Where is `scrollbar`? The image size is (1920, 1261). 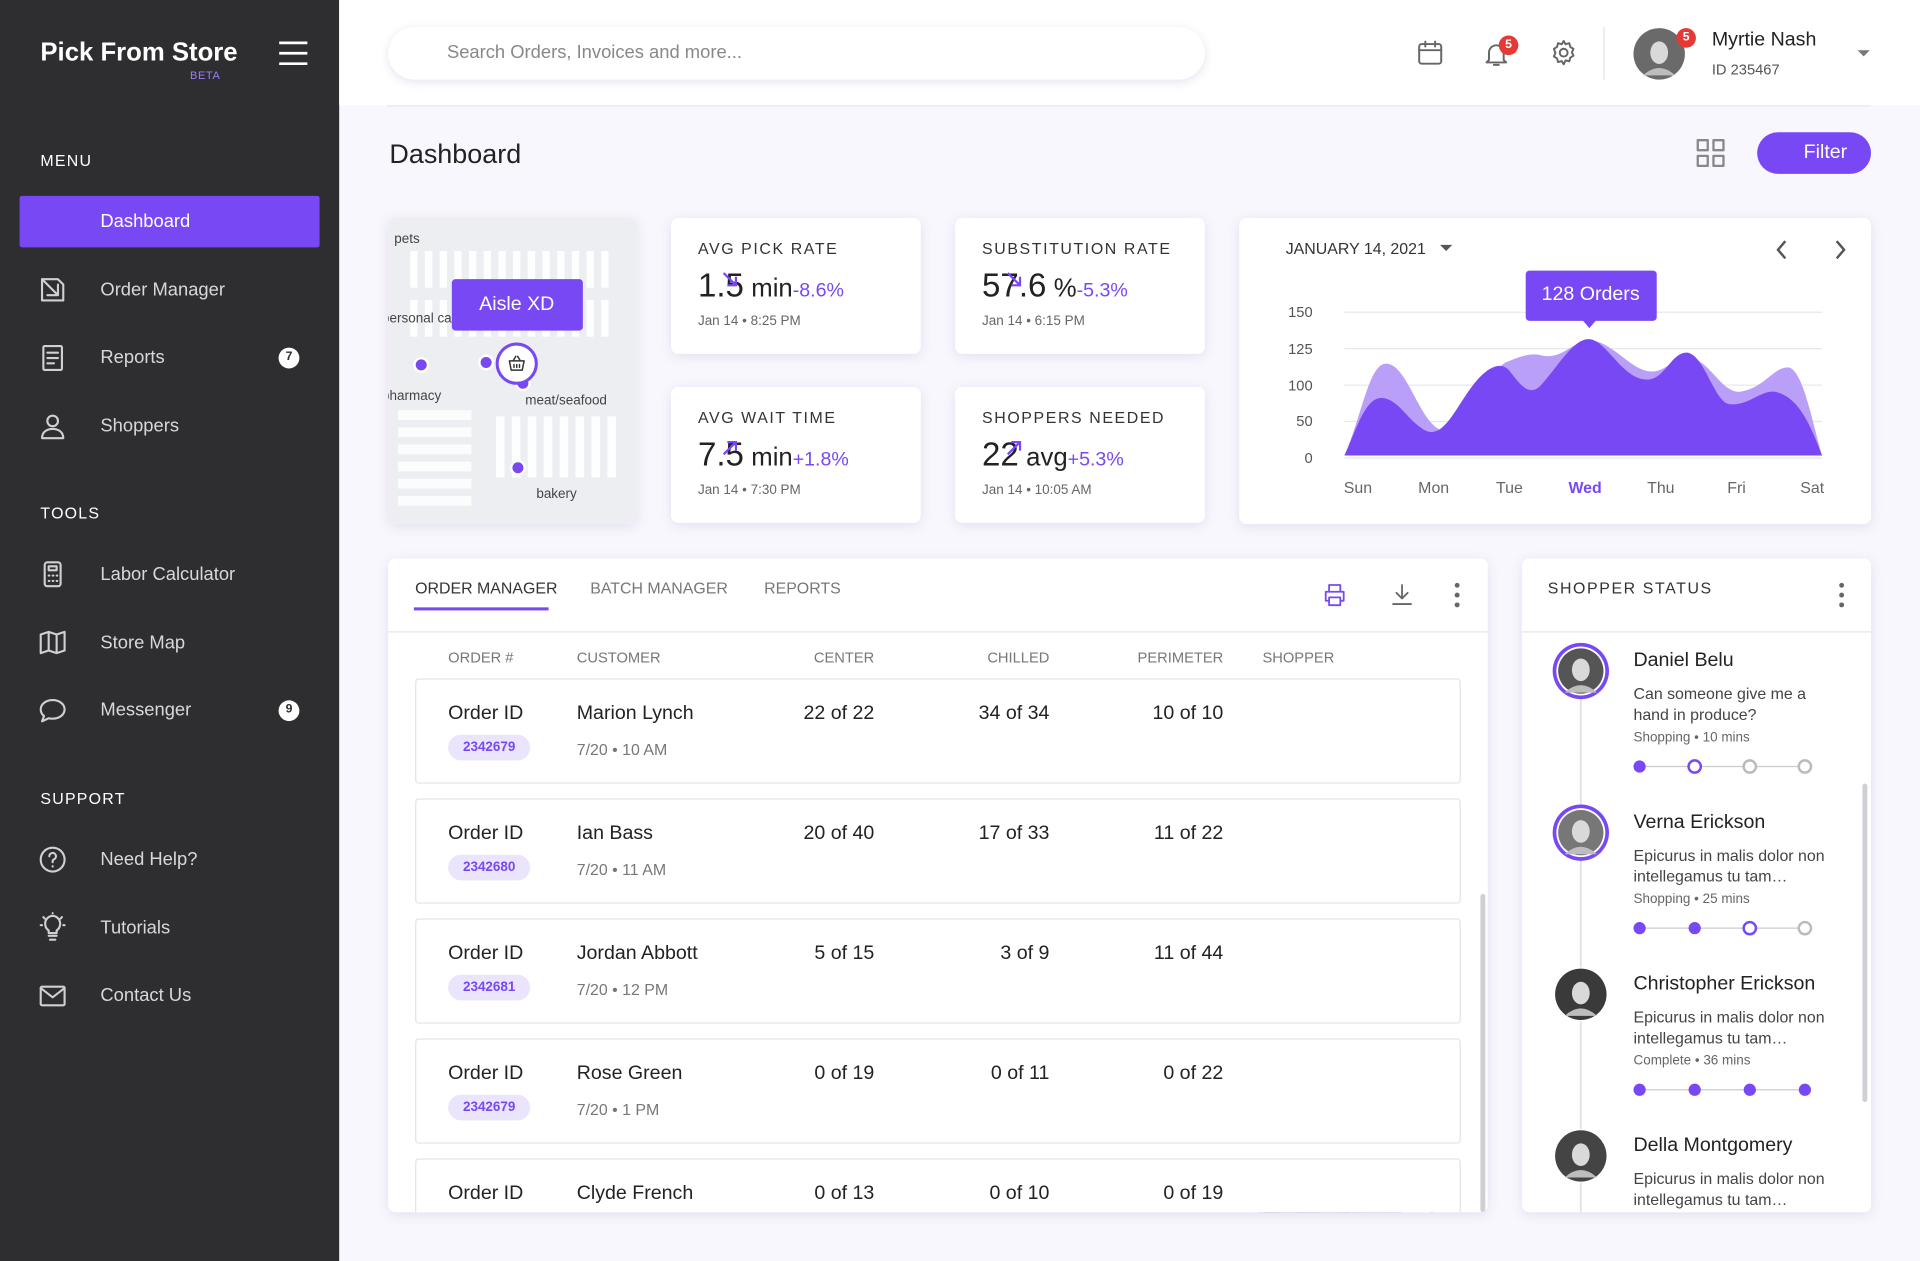 scrollbar is located at coordinates (1483, 1053).